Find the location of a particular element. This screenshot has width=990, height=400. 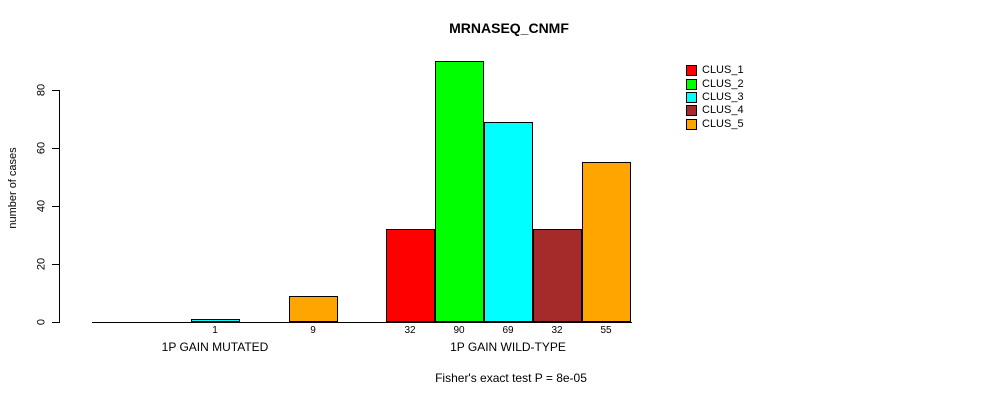

legend: CLUS_1 CLUS_2 CLUS_3 CLUS_4 CLUS_5 is located at coordinates (715, 97).